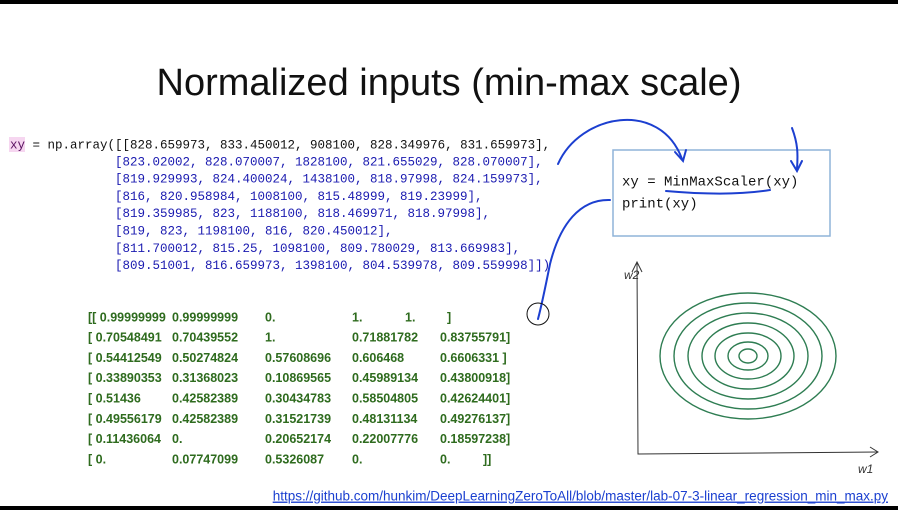  I want to click on output-cell: ]], so click(487, 459).